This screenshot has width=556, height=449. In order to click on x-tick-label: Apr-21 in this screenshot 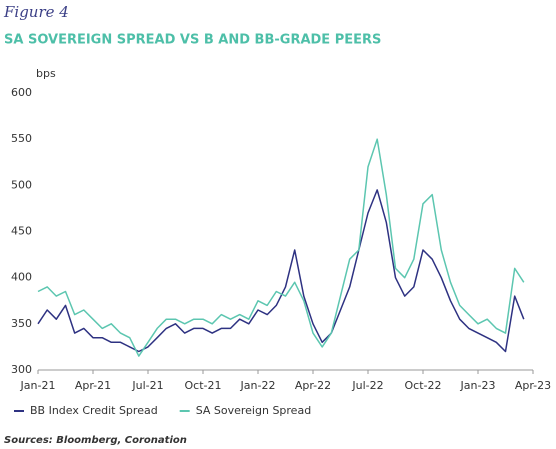, I will do `click(93, 385)`.